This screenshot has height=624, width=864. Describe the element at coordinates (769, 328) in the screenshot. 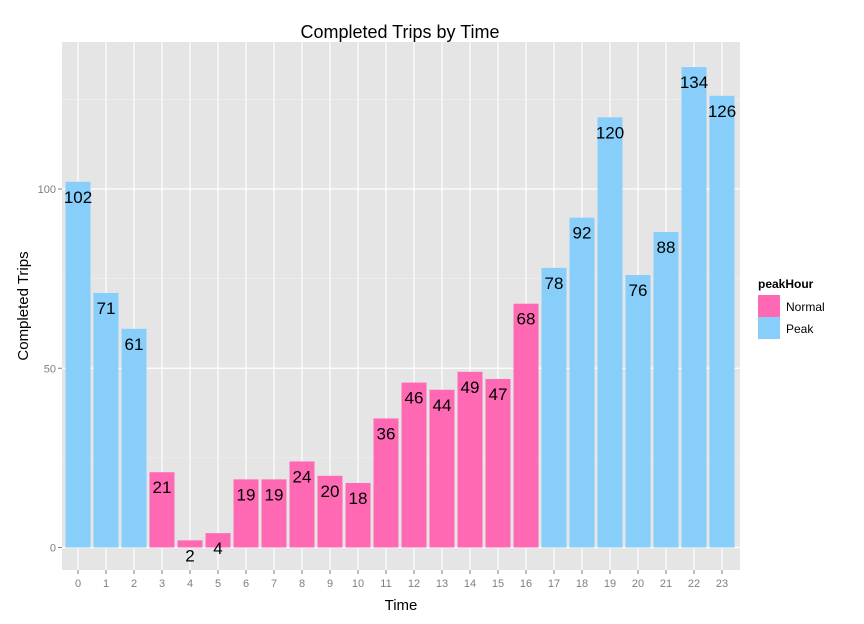

I see `legend-swatch-peak` at that location.